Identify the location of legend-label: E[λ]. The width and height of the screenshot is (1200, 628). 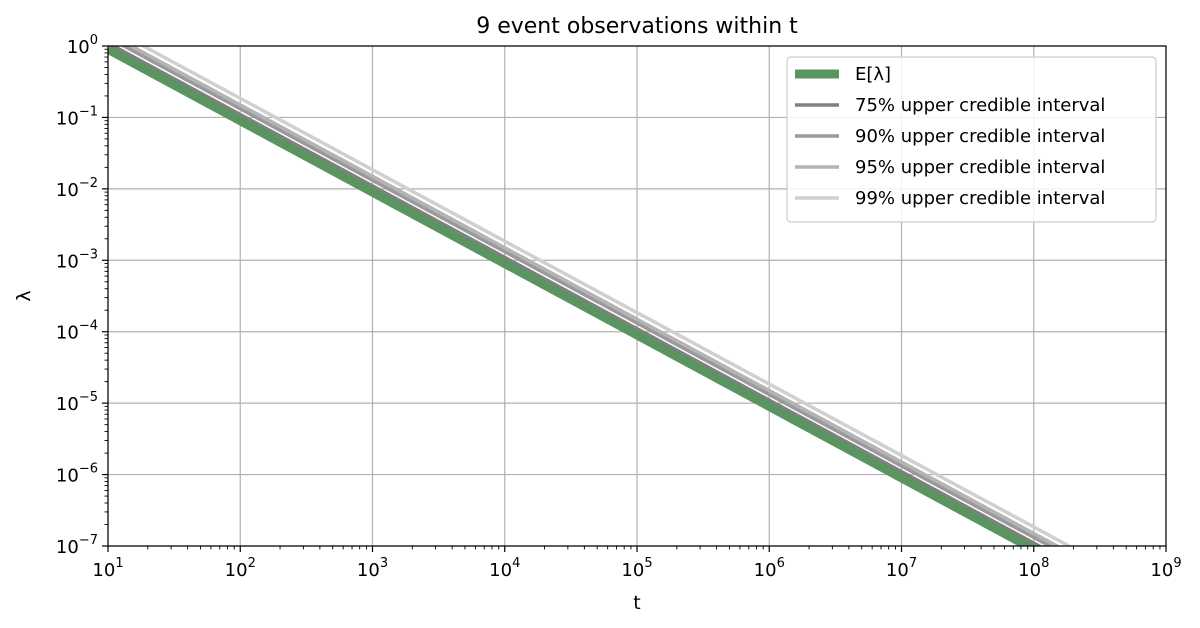
(873, 74).